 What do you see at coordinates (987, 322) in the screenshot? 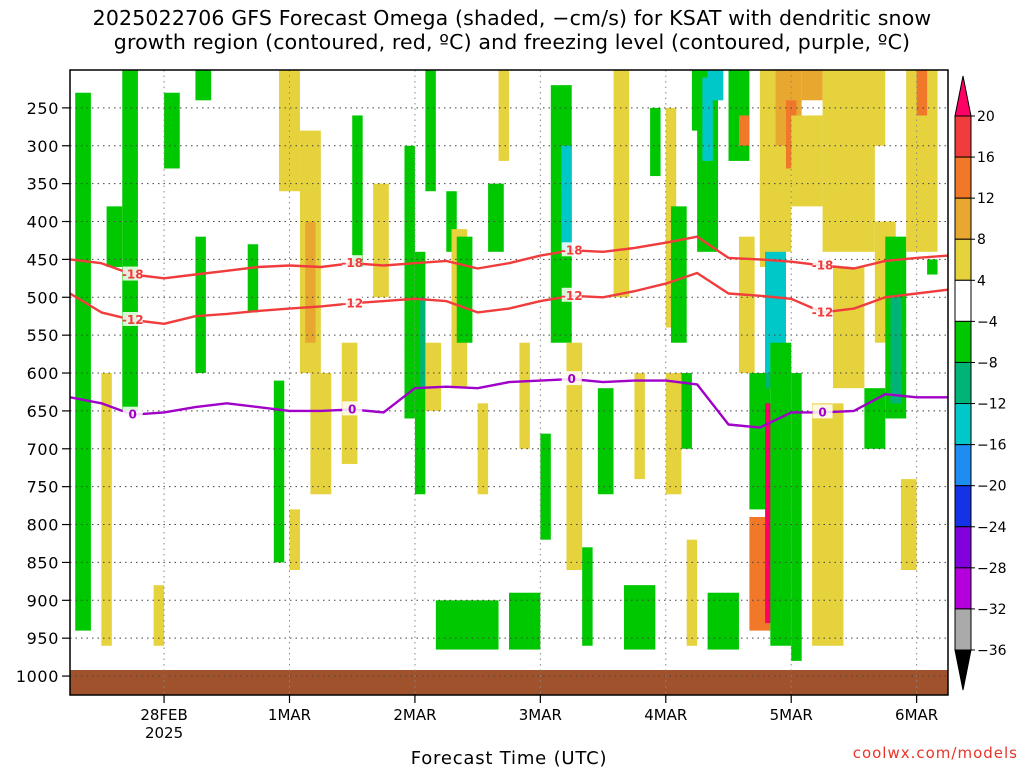
I see `colorbar-label: −4` at bounding box center [987, 322].